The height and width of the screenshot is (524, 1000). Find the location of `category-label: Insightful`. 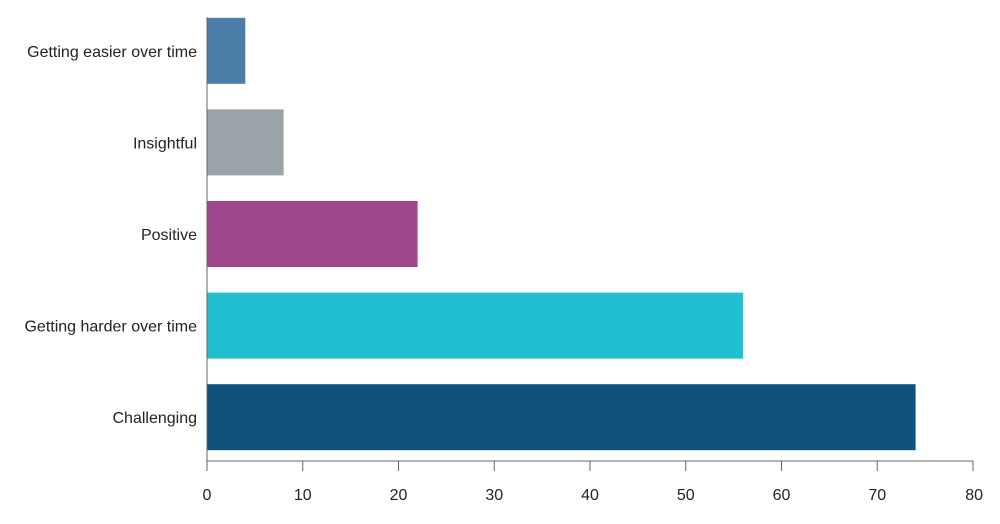

category-label: Insightful is located at coordinates (165, 143).